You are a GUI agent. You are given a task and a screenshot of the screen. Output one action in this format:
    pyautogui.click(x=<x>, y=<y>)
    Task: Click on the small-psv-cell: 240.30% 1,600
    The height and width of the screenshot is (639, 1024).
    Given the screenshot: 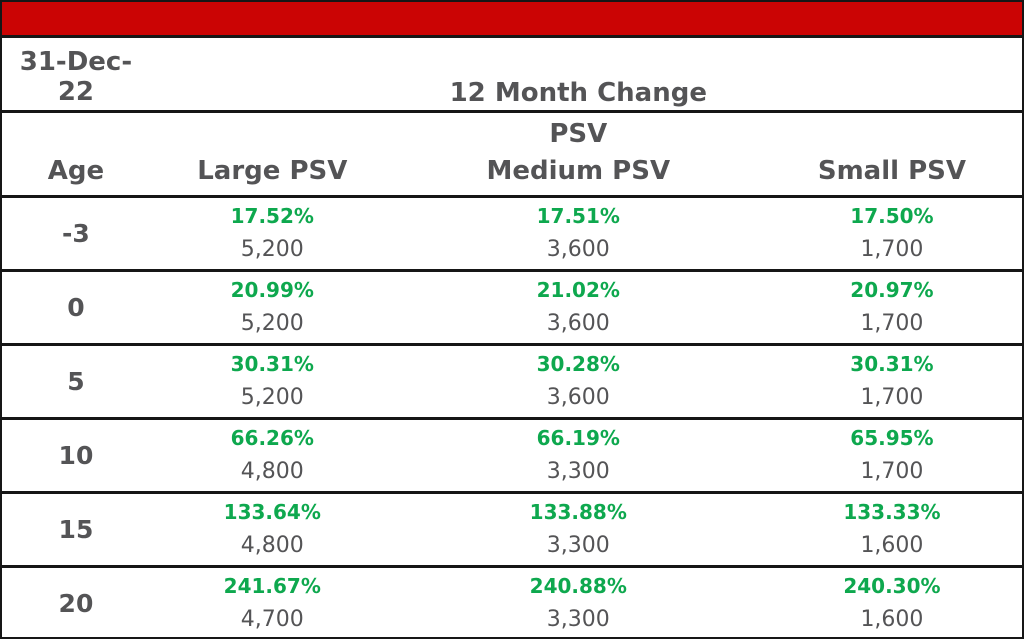 What is the action you would take?
    pyautogui.click(x=892, y=603)
    